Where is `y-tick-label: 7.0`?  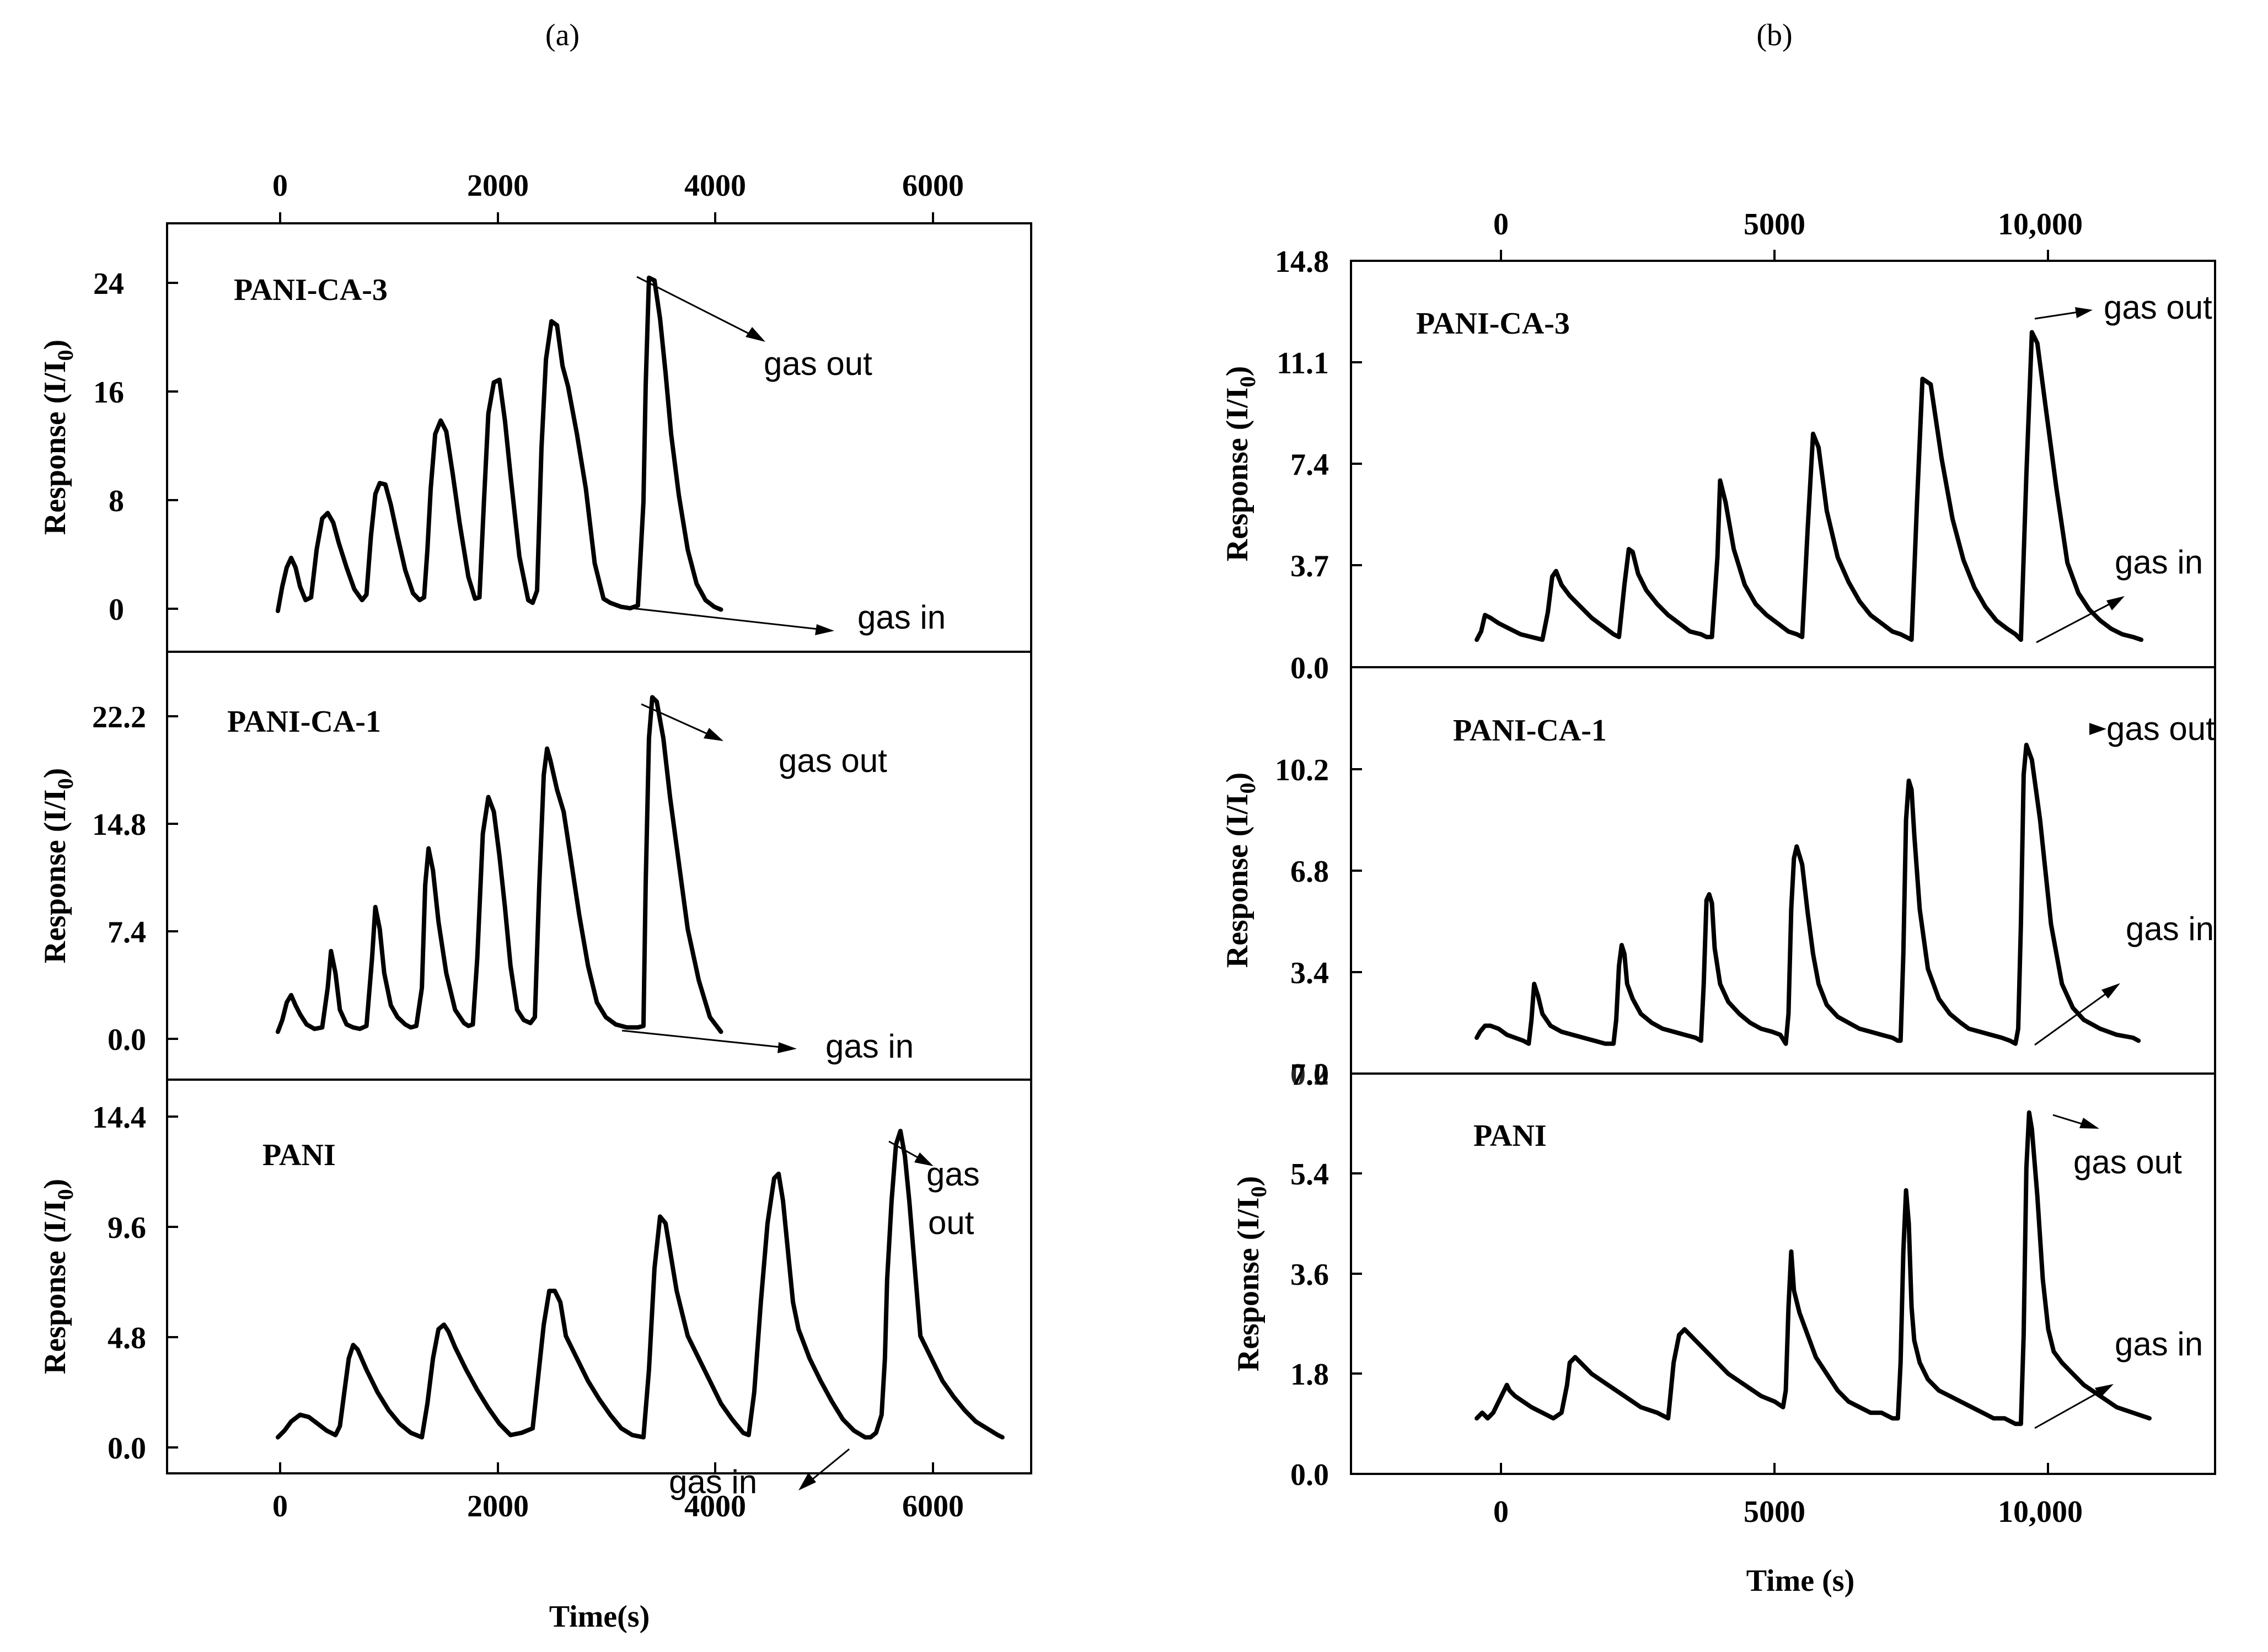
y-tick-label: 7.0 is located at coordinates (1309, 1075).